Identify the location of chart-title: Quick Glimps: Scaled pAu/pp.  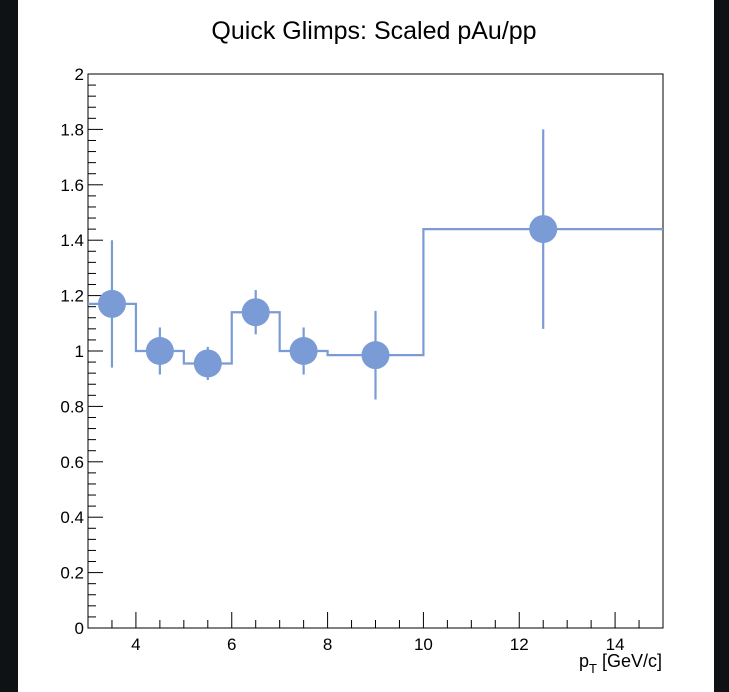
(373, 31).